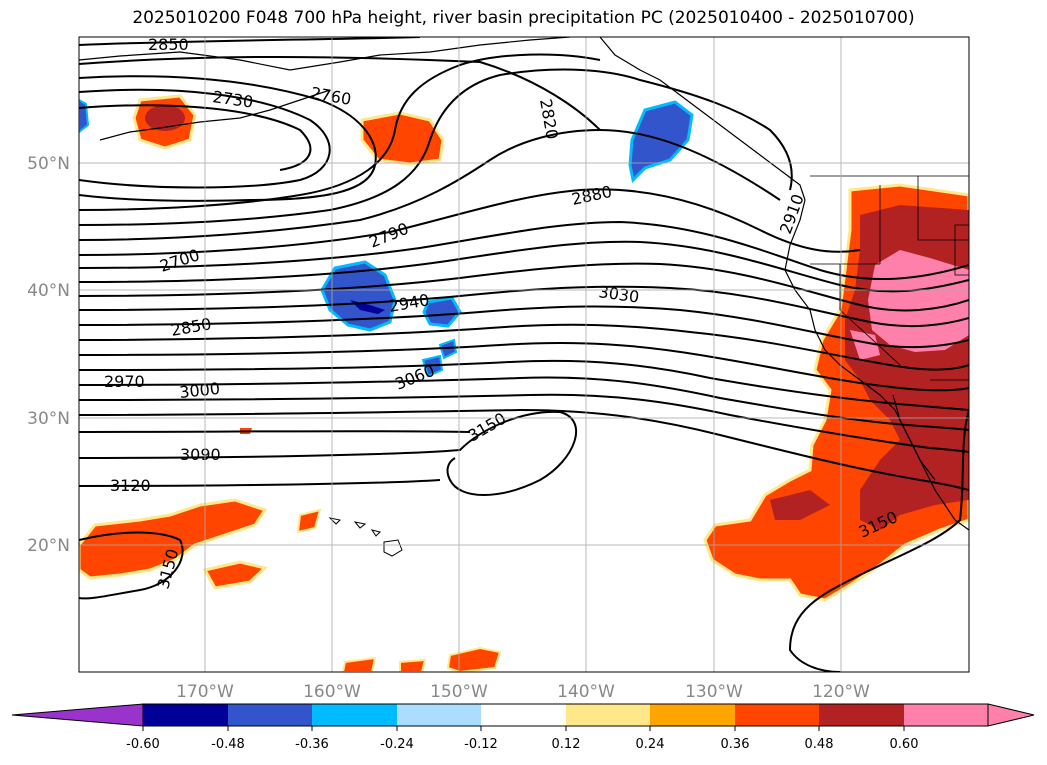  What do you see at coordinates (523, 692) in the screenshot?
I see `lon-labels: 170°W 160°W 150°W 140°W 130°W 120°W` at bounding box center [523, 692].